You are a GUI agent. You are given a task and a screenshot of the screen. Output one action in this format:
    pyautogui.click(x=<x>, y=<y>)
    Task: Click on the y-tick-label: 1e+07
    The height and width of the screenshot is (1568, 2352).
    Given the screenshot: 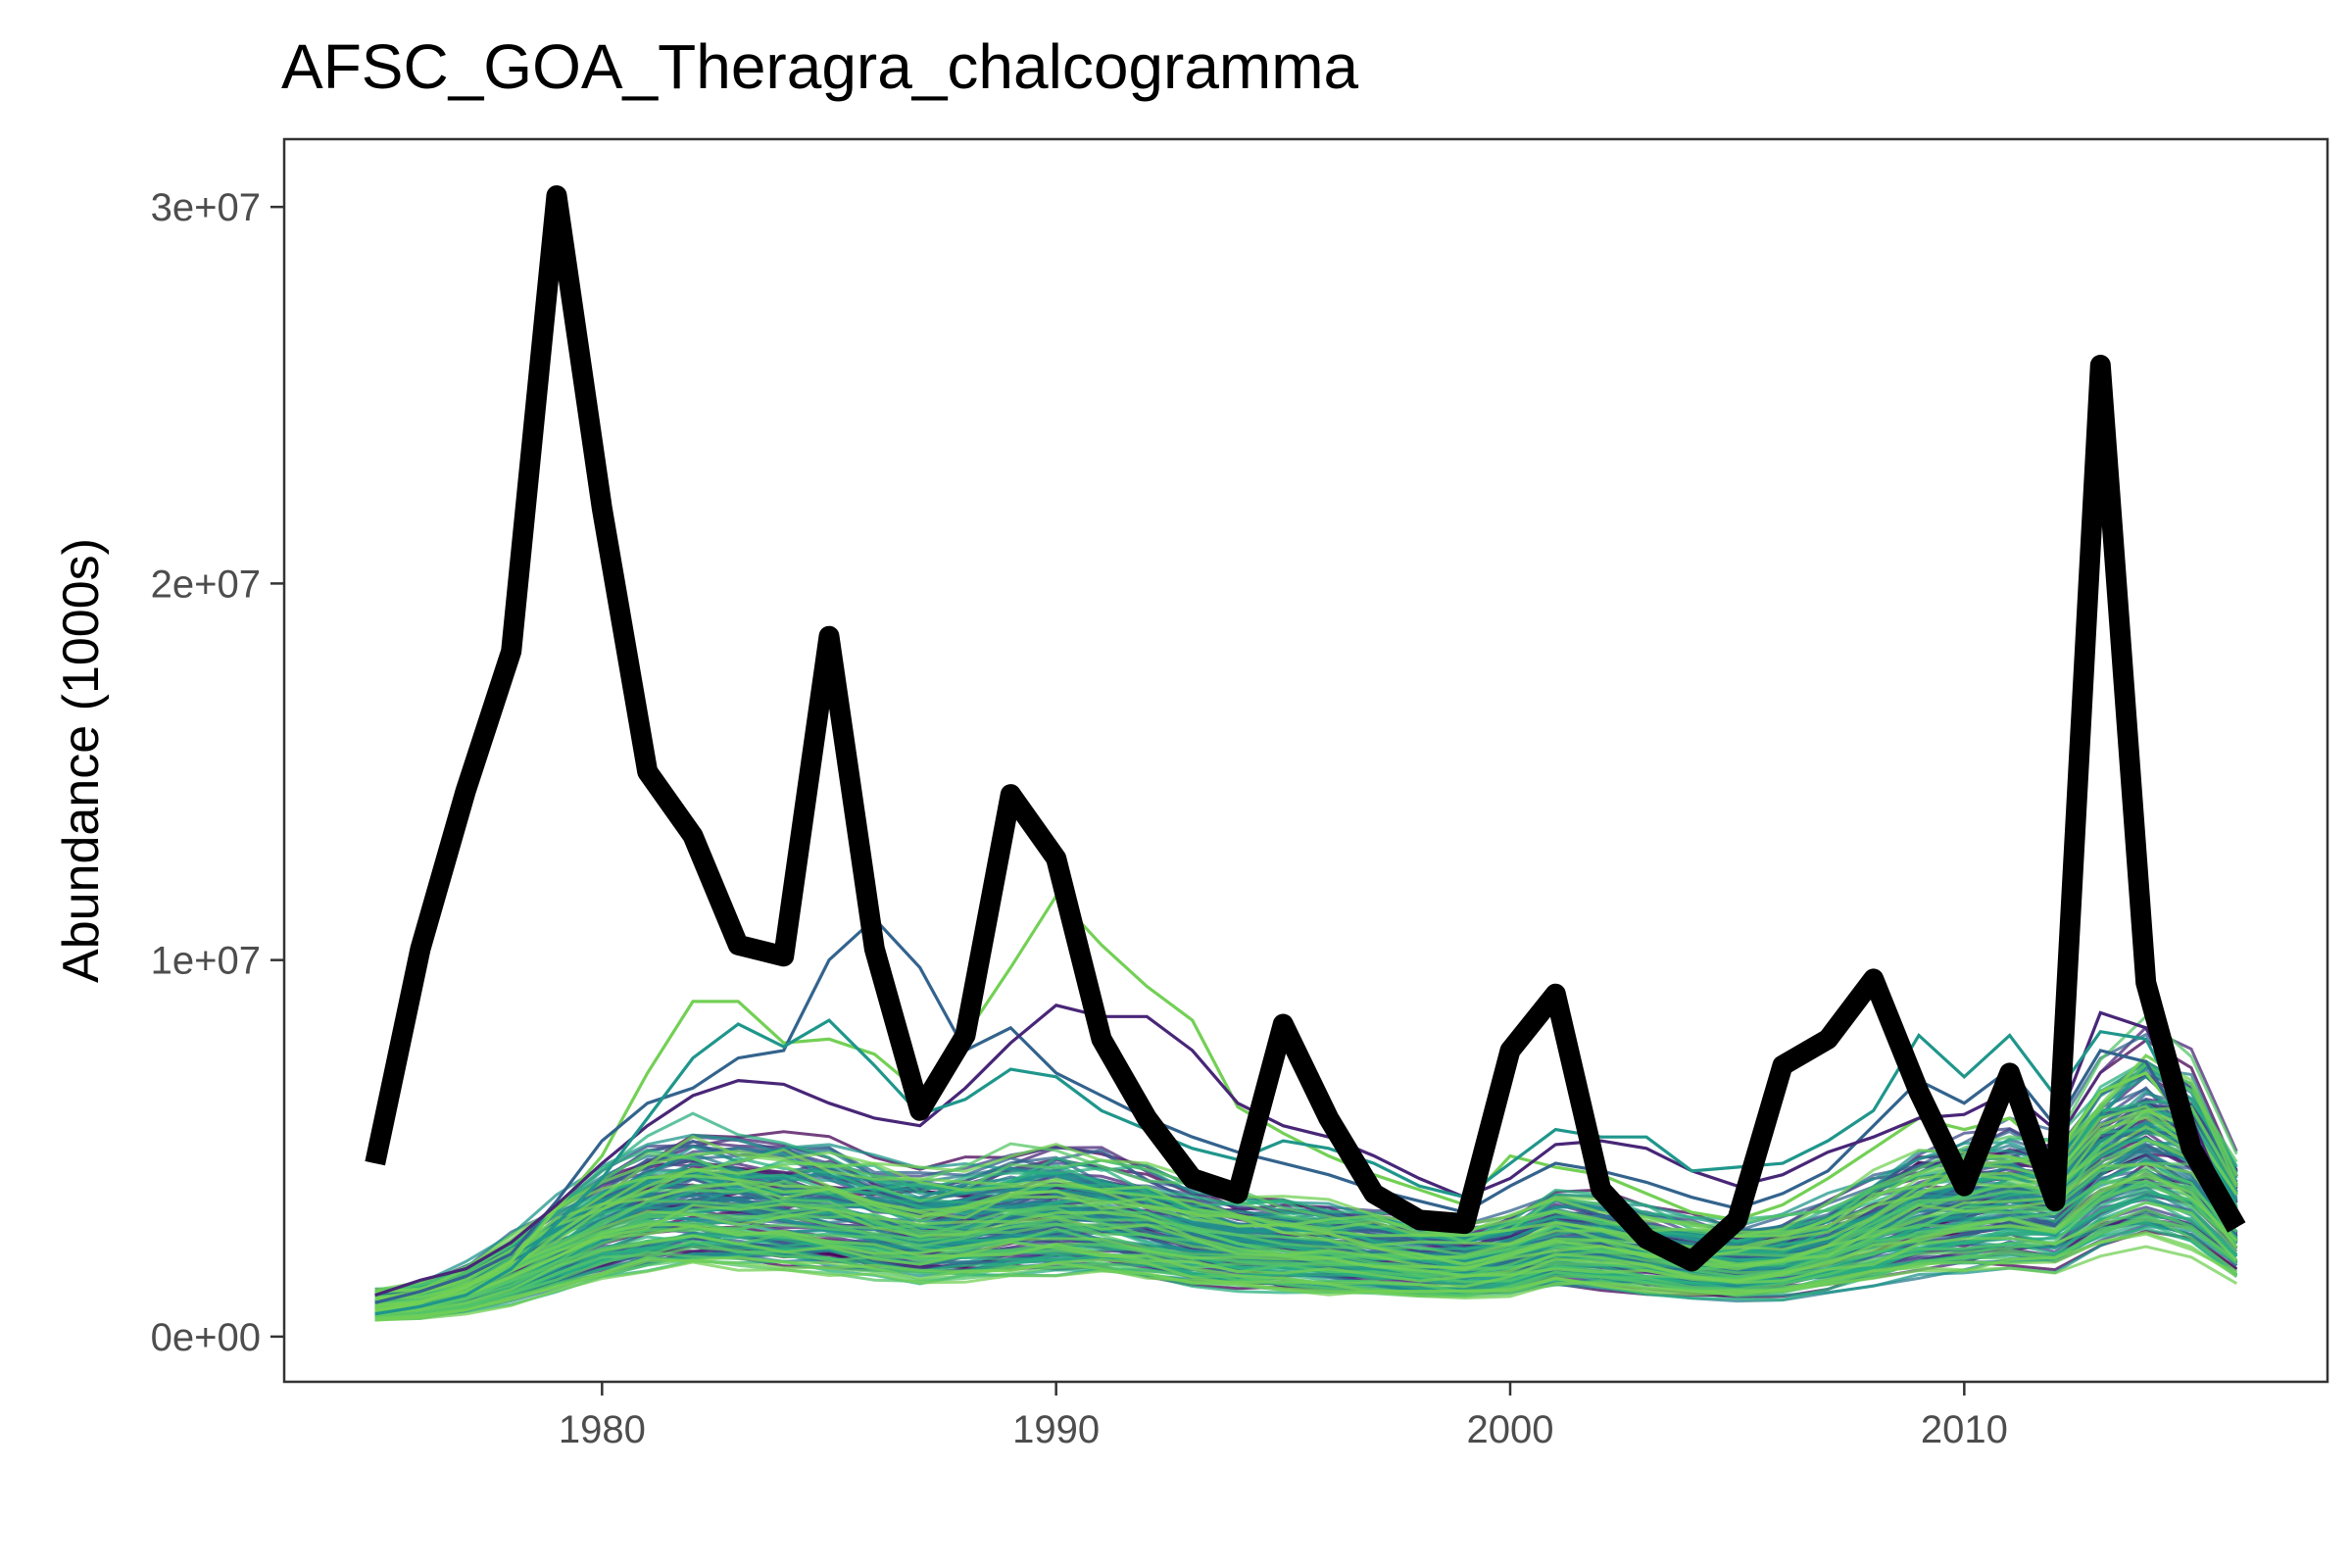 What is the action you would take?
    pyautogui.click(x=206, y=961)
    